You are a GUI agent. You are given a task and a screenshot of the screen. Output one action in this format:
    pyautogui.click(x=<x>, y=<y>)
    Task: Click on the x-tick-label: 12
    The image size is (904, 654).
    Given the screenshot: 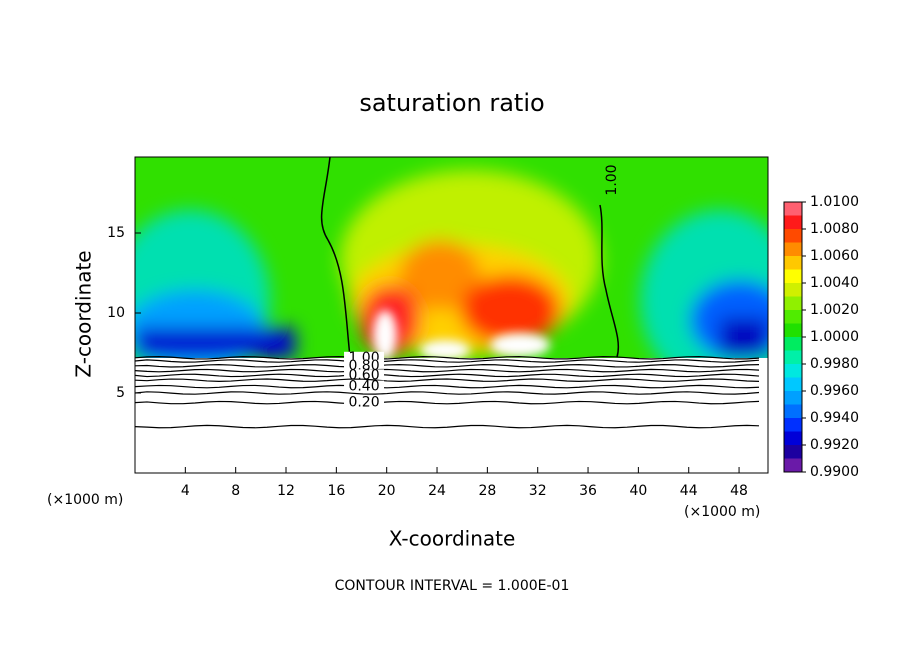 What is the action you would take?
    pyautogui.click(x=286, y=491)
    